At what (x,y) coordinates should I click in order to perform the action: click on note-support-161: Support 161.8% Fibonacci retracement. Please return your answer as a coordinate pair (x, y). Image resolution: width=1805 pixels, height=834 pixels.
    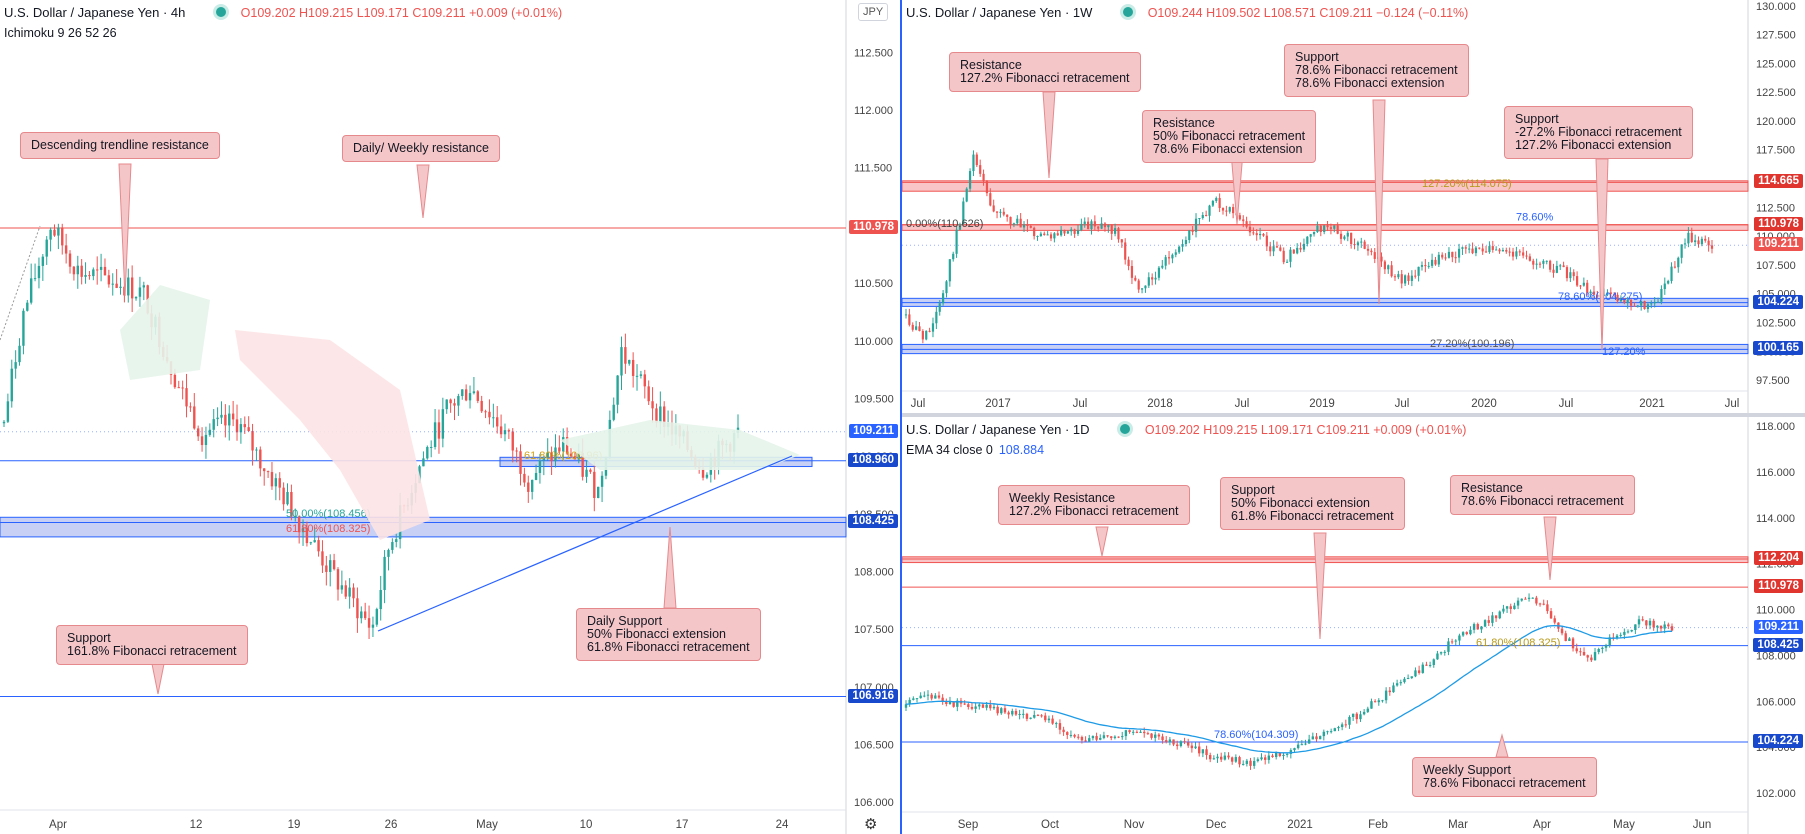
    Looking at the image, I should click on (152, 645).